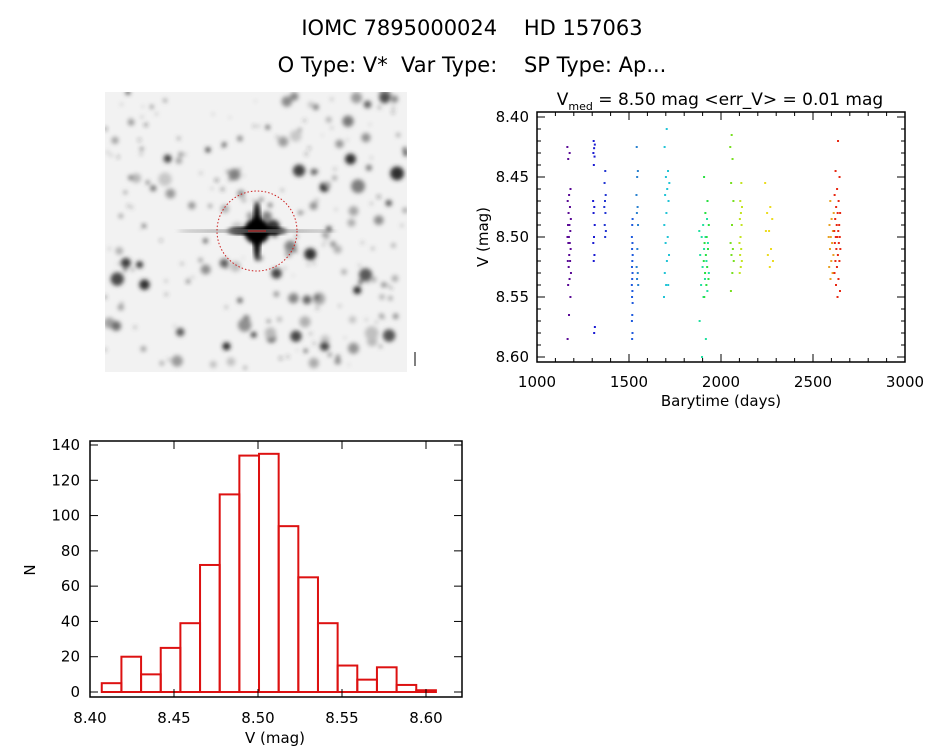 The width and height of the screenshot is (944, 747). Describe the element at coordinates (721, 237) in the screenshot. I see `scatter-frame` at that location.